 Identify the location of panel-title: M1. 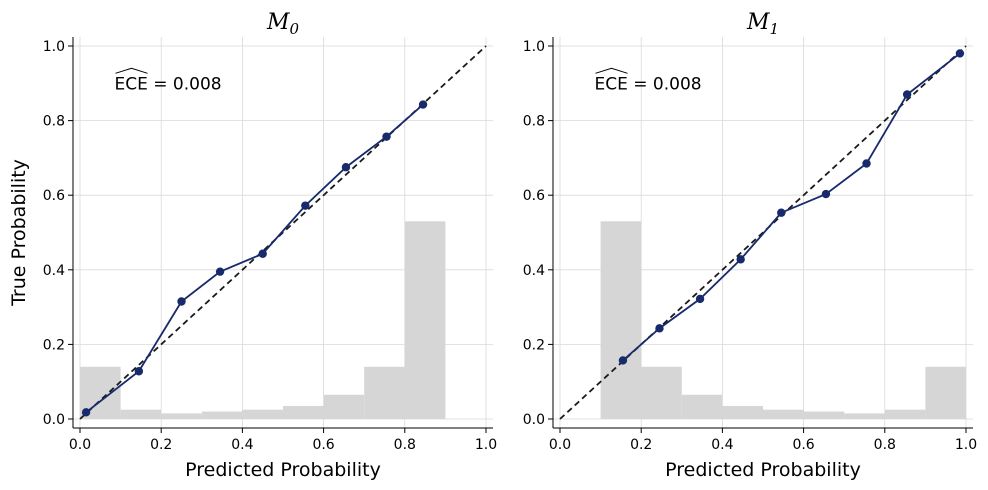
(762, 24).